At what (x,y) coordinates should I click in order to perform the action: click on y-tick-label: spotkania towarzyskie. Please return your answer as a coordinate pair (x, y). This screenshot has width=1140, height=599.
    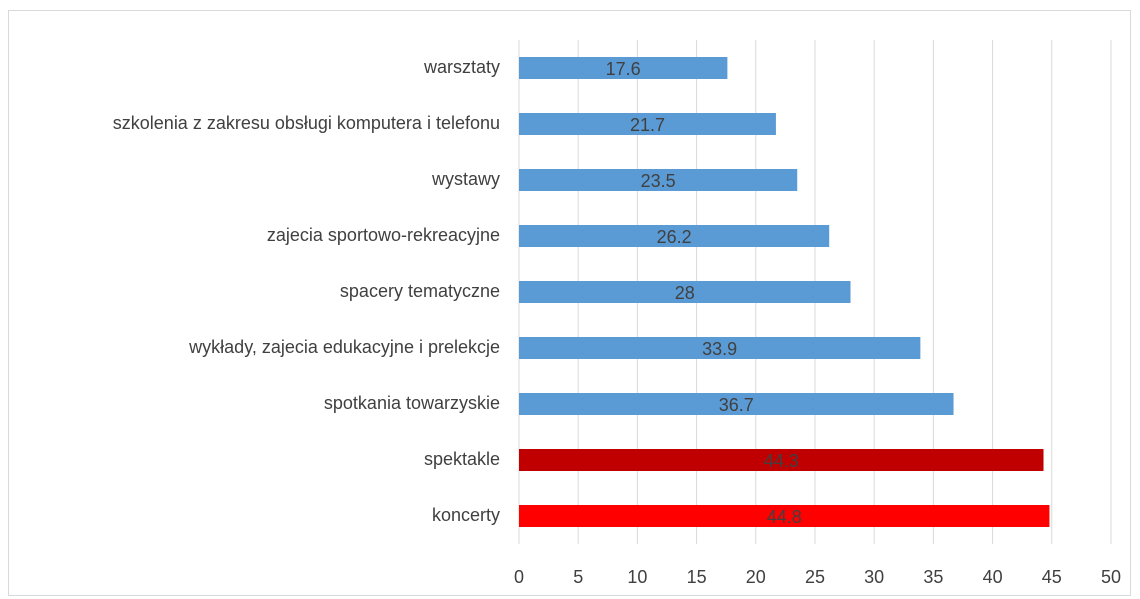
    Looking at the image, I should click on (412, 403).